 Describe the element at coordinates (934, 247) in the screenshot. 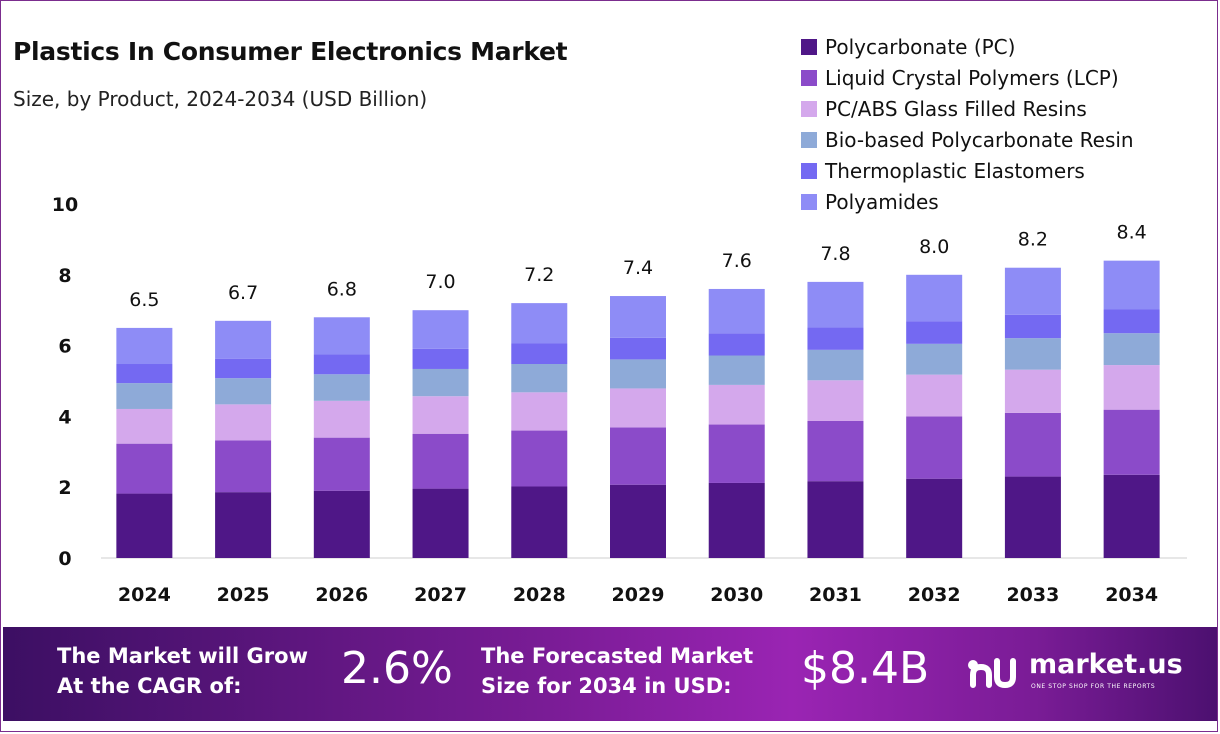

I see `bar-total-label: 8.0` at that location.